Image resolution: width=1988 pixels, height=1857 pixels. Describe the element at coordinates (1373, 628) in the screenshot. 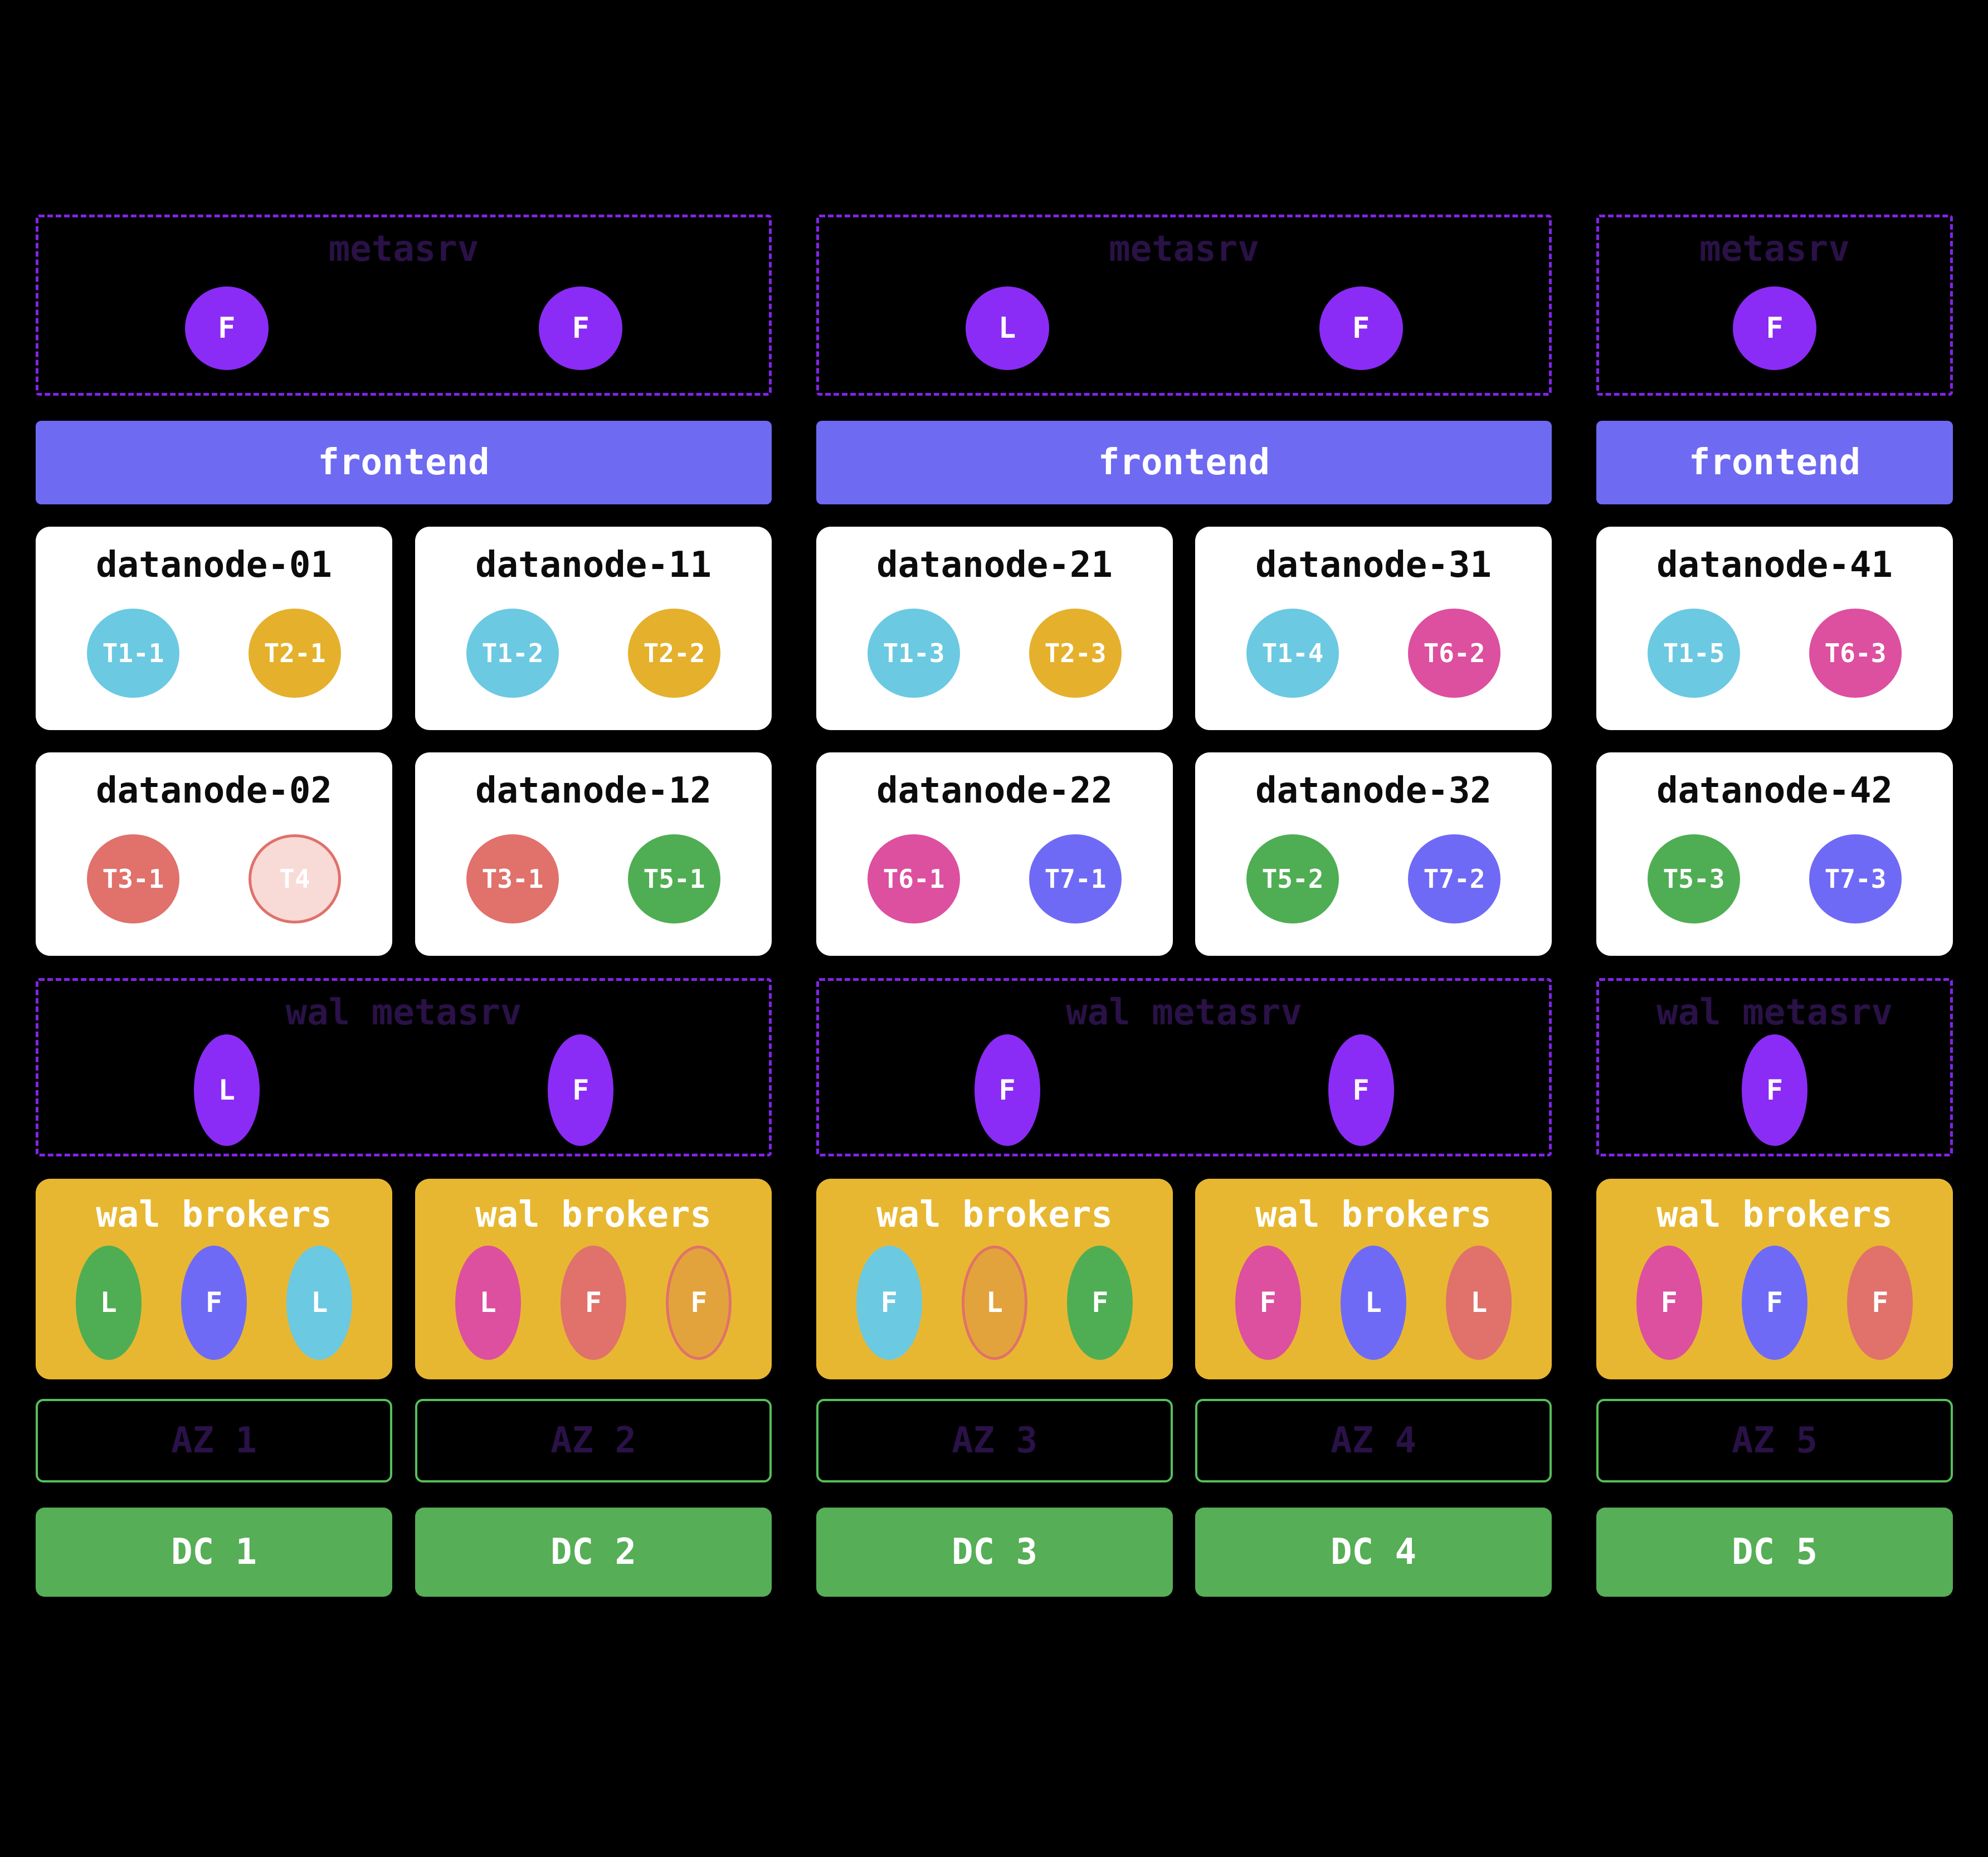

I see `datanode-box: datanode-31 T1-4 T6-2` at that location.